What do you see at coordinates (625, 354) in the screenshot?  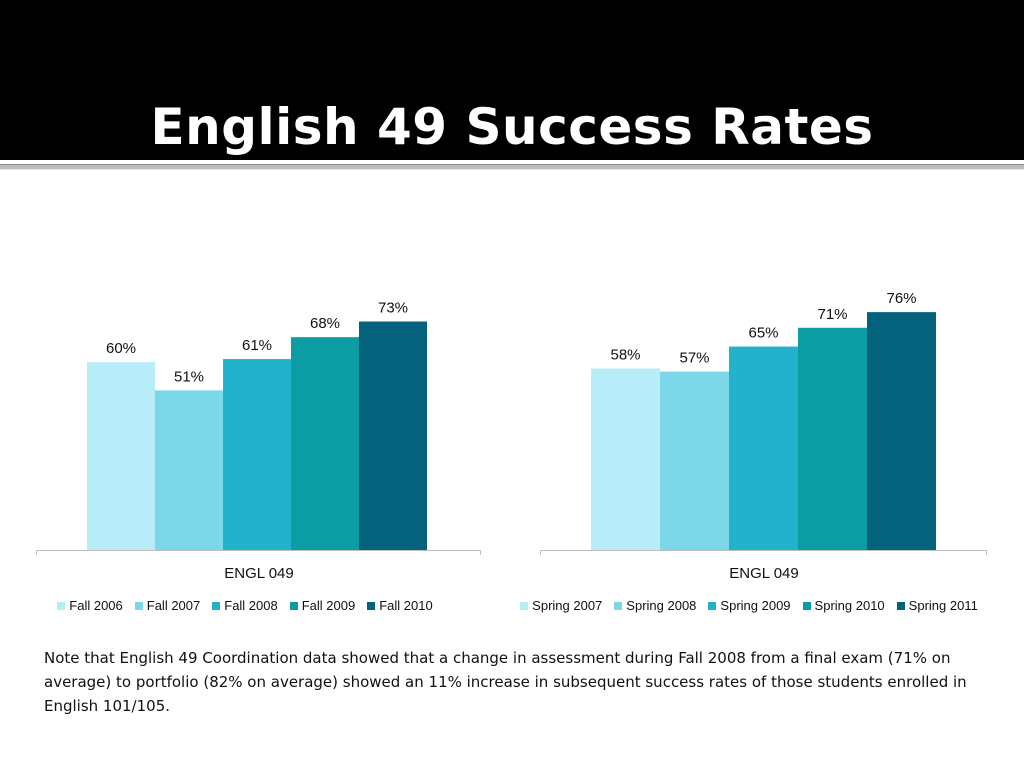 I see `data-label-spring-1: 58%` at bounding box center [625, 354].